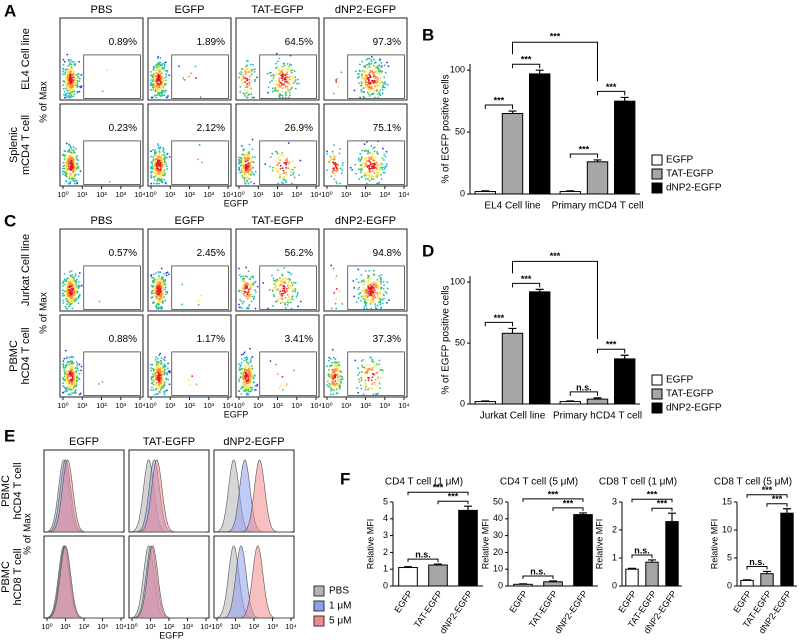 The height and width of the screenshot is (641, 800). I want to click on significance-label: ***, so click(526, 279).